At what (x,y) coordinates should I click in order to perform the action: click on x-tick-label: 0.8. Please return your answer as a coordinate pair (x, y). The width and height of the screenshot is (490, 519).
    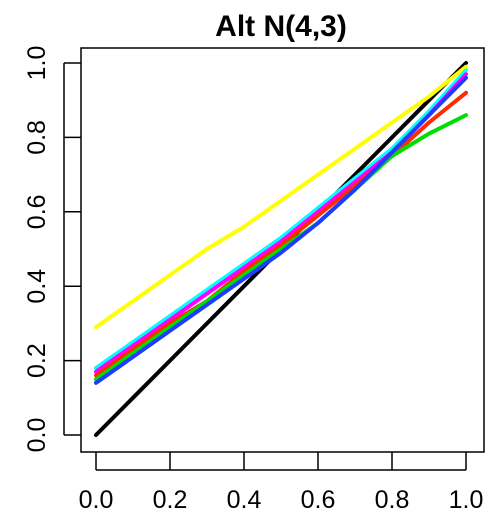
    Looking at the image, I should click on (392, 500).